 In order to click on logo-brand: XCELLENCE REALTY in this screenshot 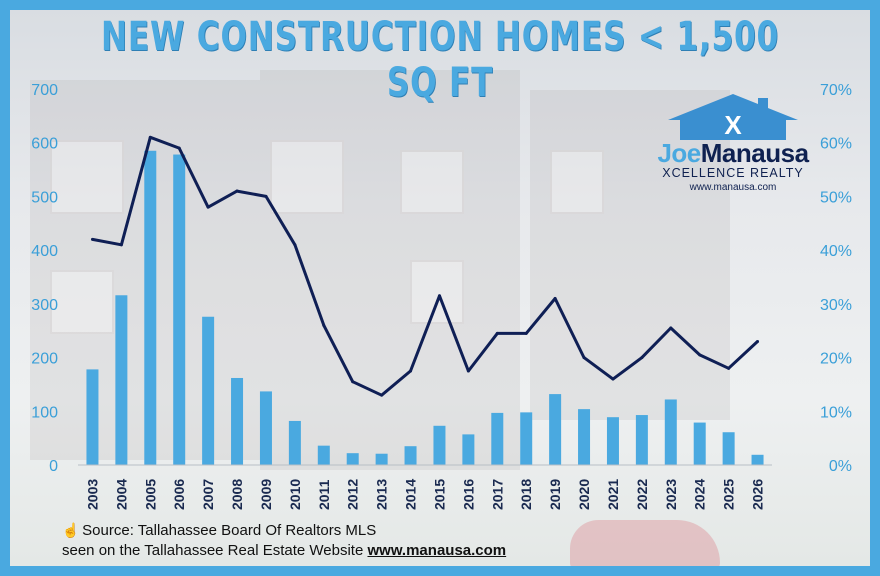, I will do `click(733, 173)`.